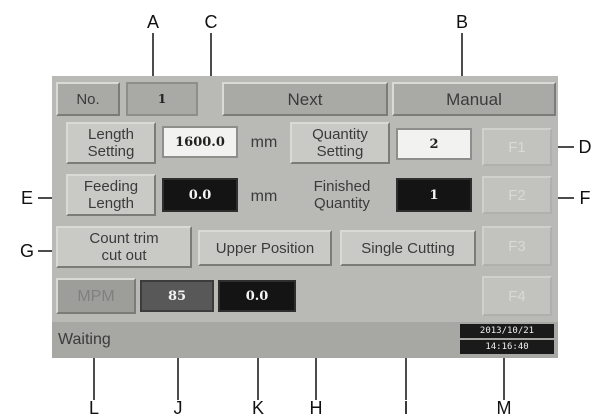 The image size is (595, 419). I want to click on next-label: Next, so click(305, 99).